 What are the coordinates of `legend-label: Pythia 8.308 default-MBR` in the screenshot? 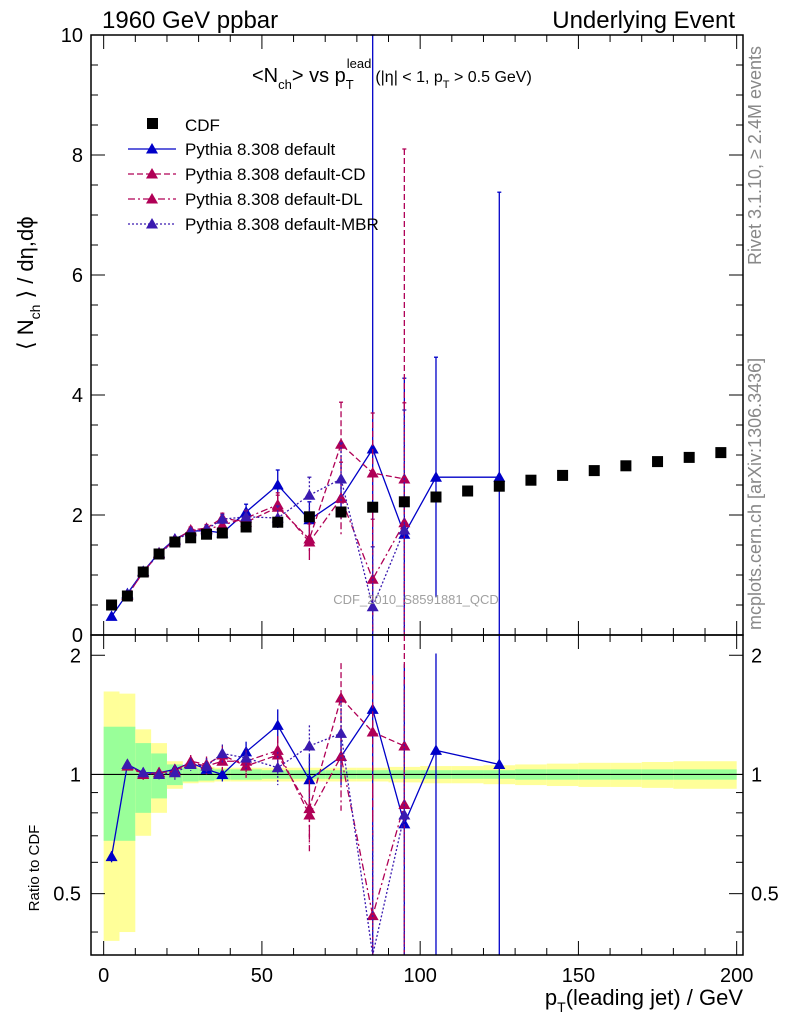 It's located at (282, 224).